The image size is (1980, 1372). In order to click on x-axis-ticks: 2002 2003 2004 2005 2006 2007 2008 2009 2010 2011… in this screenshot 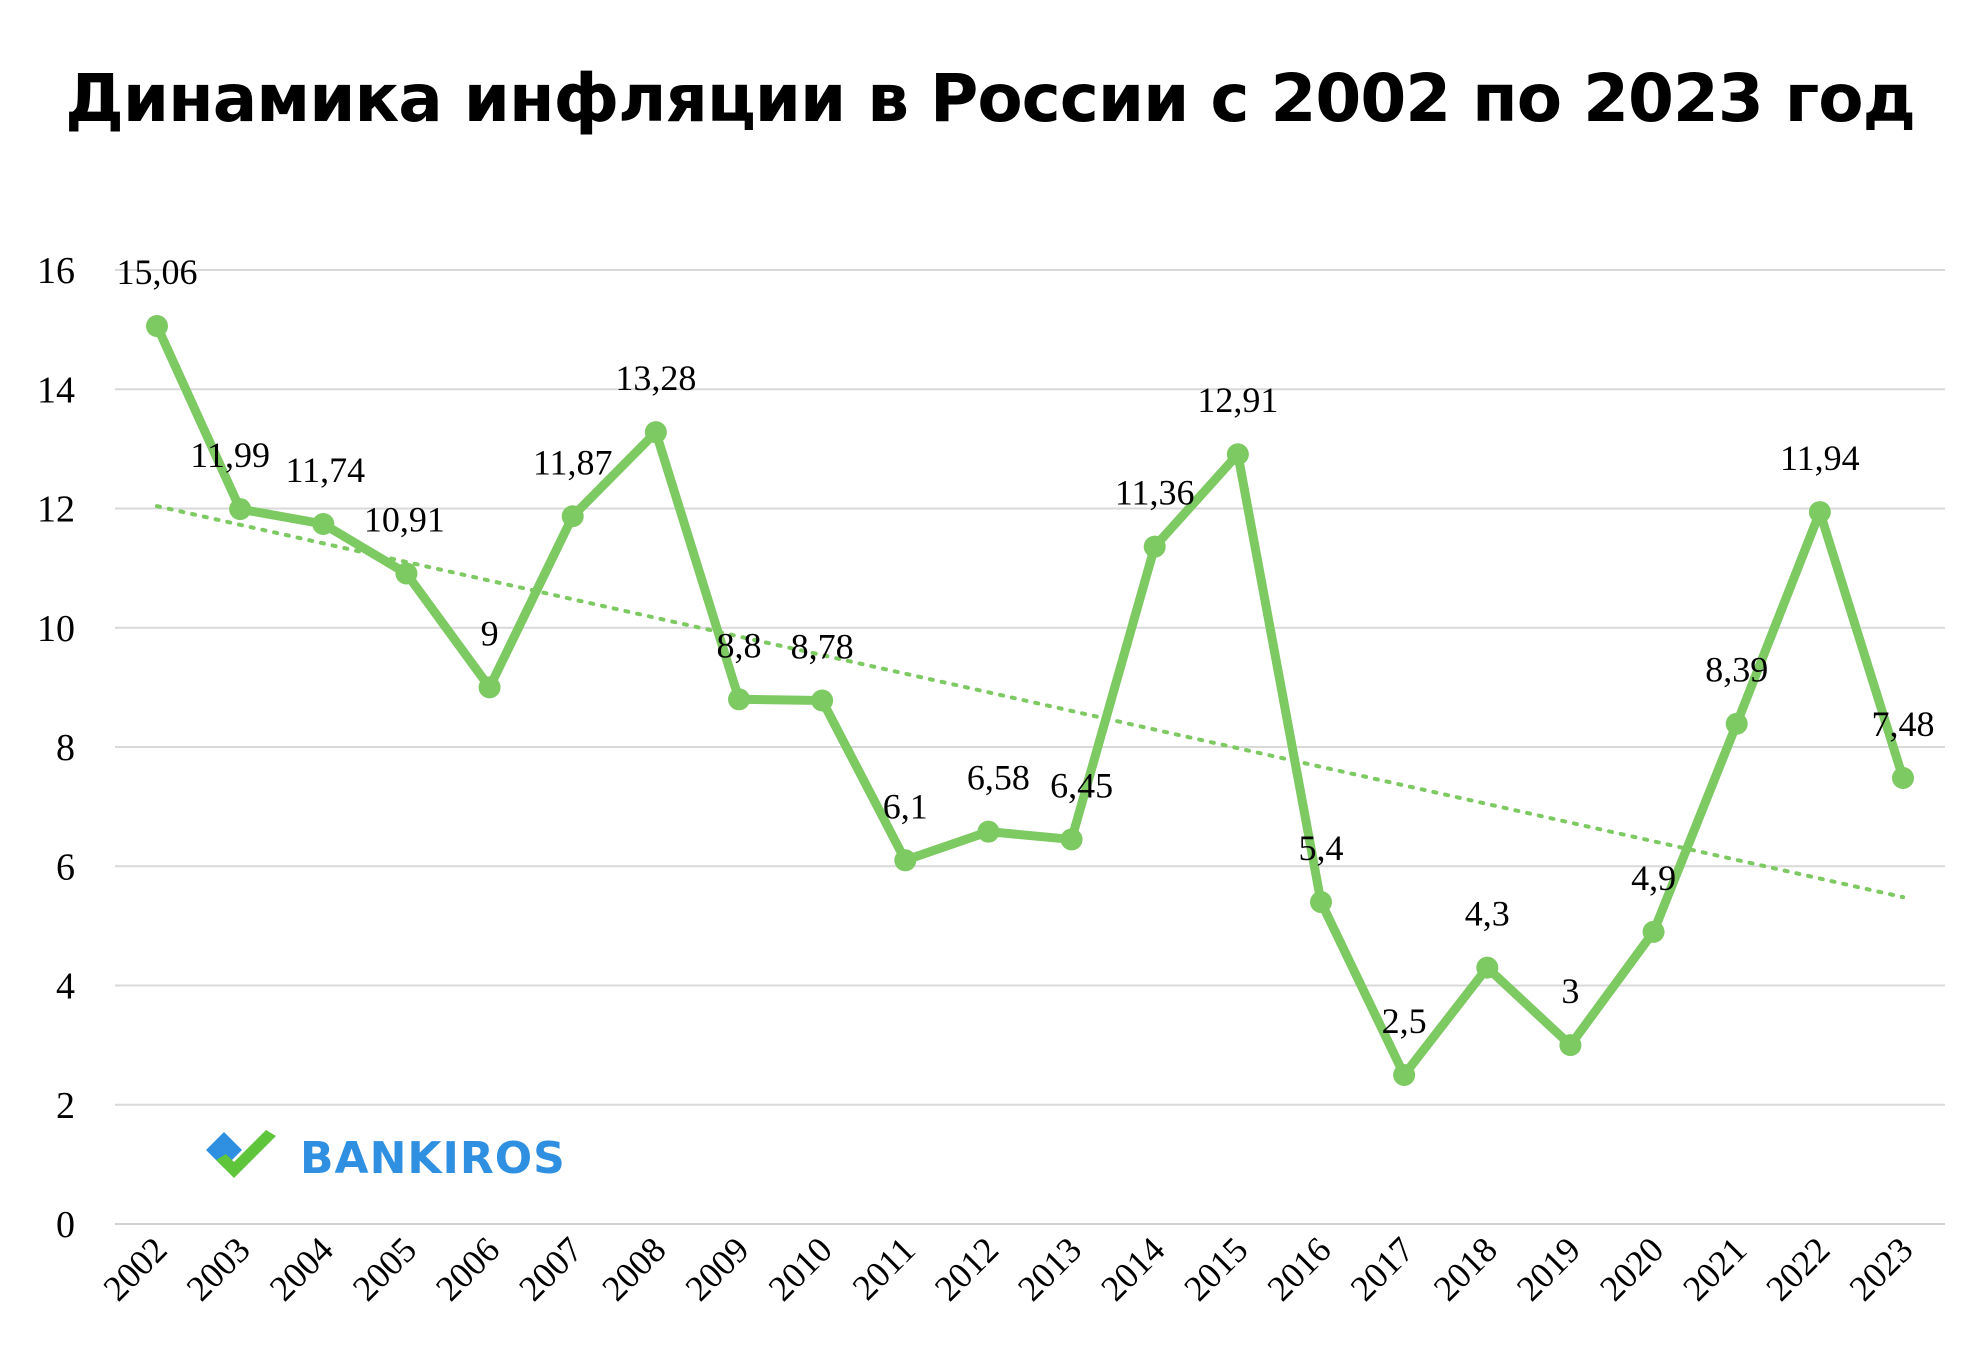, I will do `click(1007, 1268)`.